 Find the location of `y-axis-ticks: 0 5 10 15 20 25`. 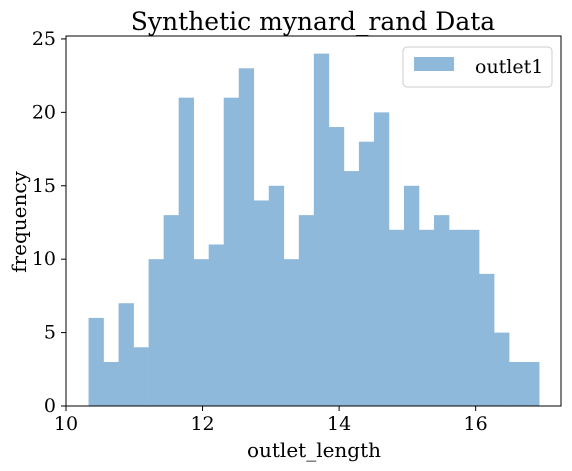

y-axis-ticks: 0 5 10 15 20 25 is located at coordinates (49, 222).